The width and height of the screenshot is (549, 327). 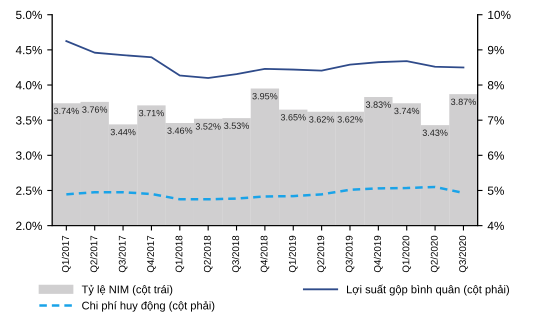 What do you see at coordinates (29, 50) in the screenshot?
I see `y-tick-label: 4.5%` at bounding box center [29, 50].